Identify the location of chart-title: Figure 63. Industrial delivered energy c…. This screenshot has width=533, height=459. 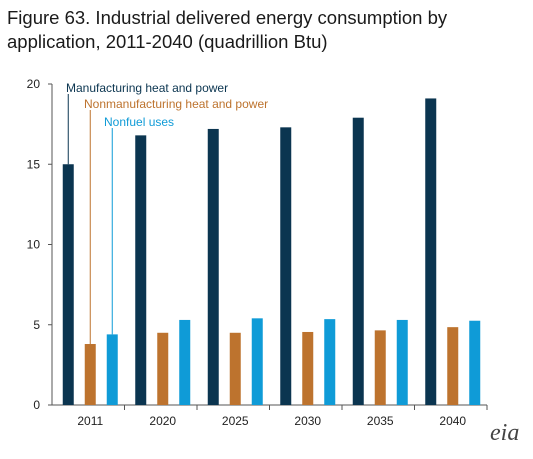
(227, 29).